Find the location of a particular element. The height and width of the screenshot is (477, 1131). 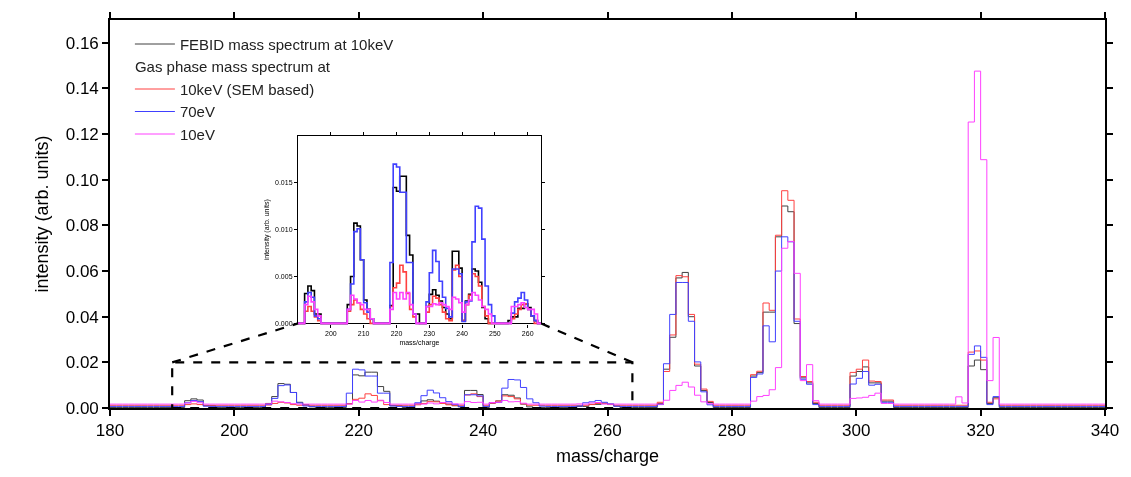

x-tick-label: 300 is located at coordinates (856, 431).